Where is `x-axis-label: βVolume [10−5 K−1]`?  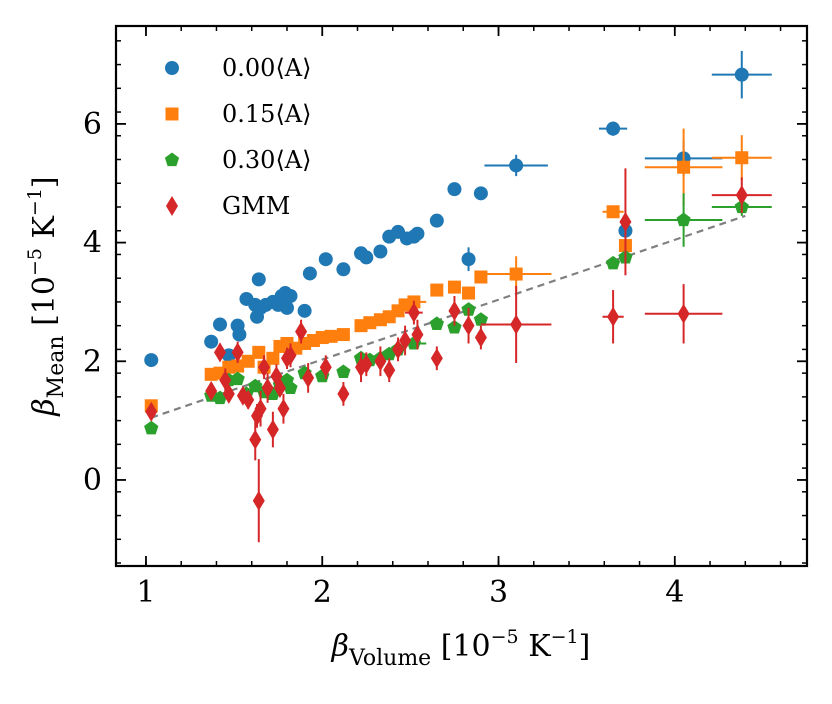
x-axis-label: βVolume [10−5 K−1] is located at coordinates (461, 648).